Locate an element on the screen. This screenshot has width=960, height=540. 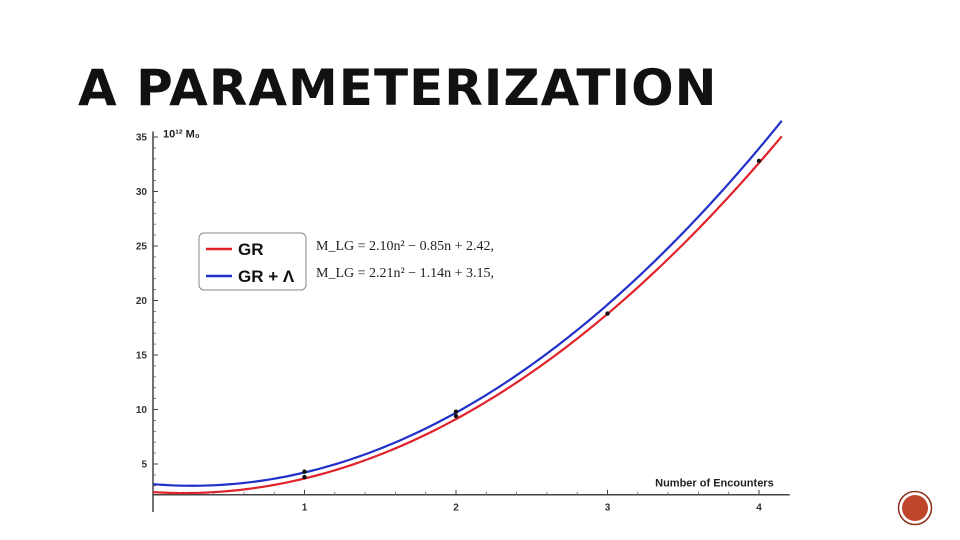
x-tick-label: 1 is located at coordinates (305, 508).